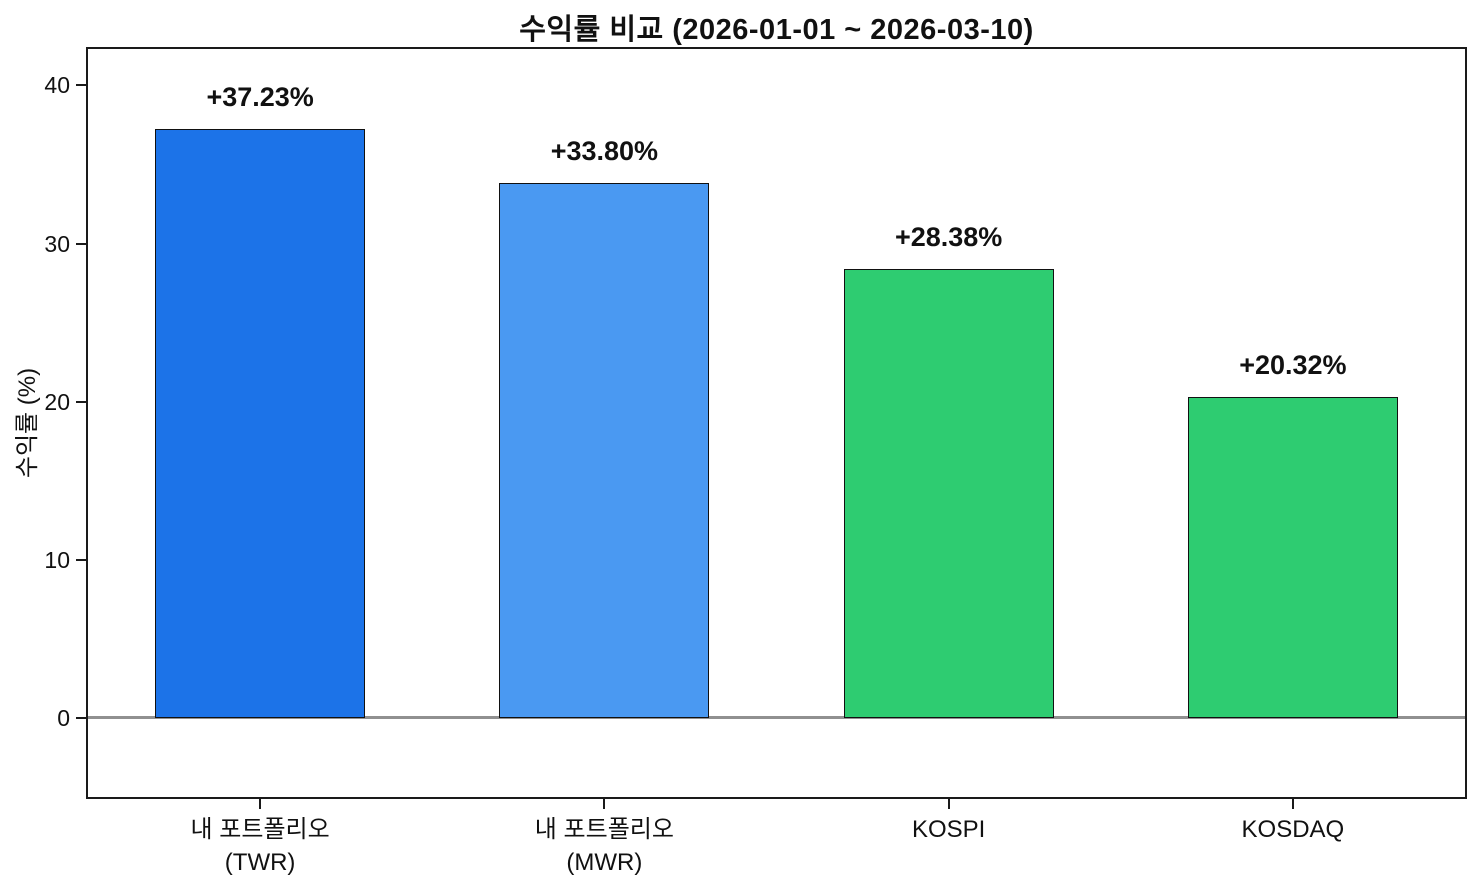  I want to click on y-tick-label-40: 40, so click(57, 85).